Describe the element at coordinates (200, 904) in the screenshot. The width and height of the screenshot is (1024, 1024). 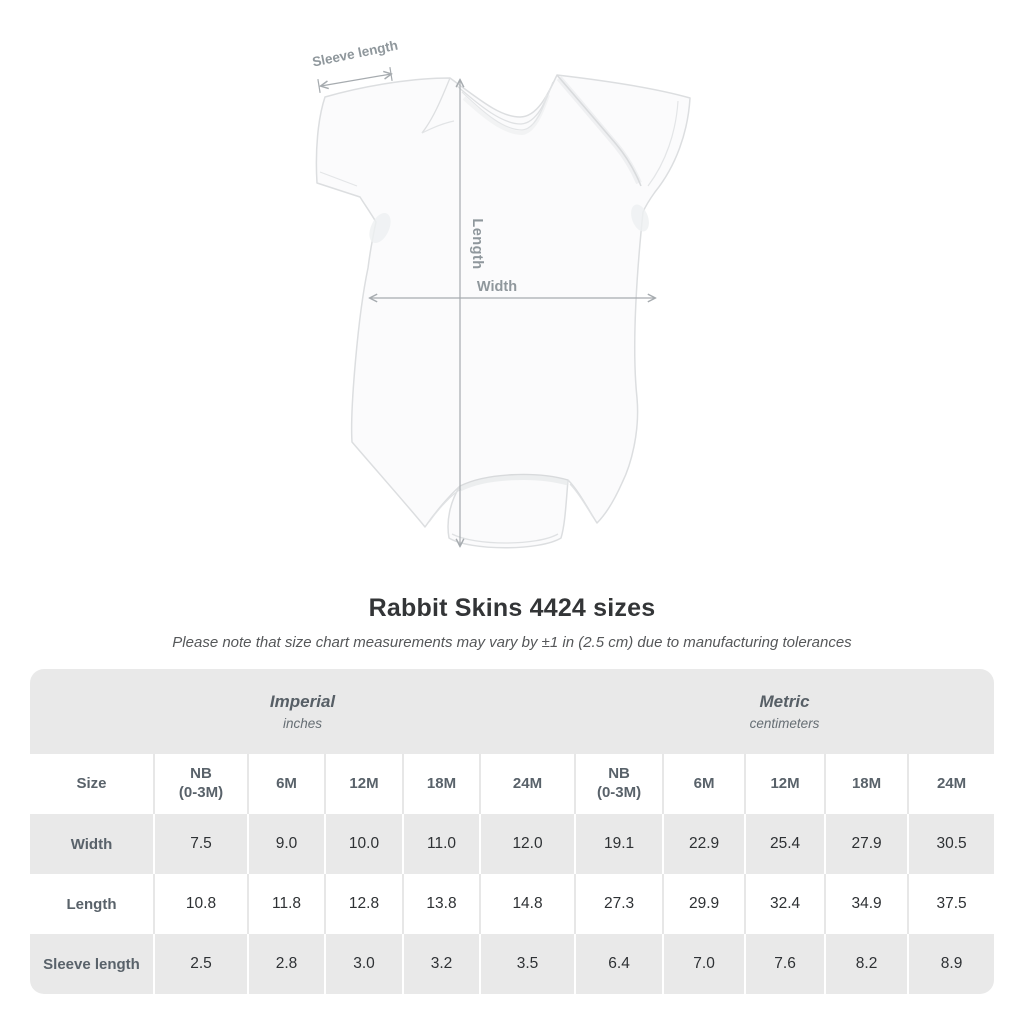
I see `length-imperial-nb: 10.8` at that location.